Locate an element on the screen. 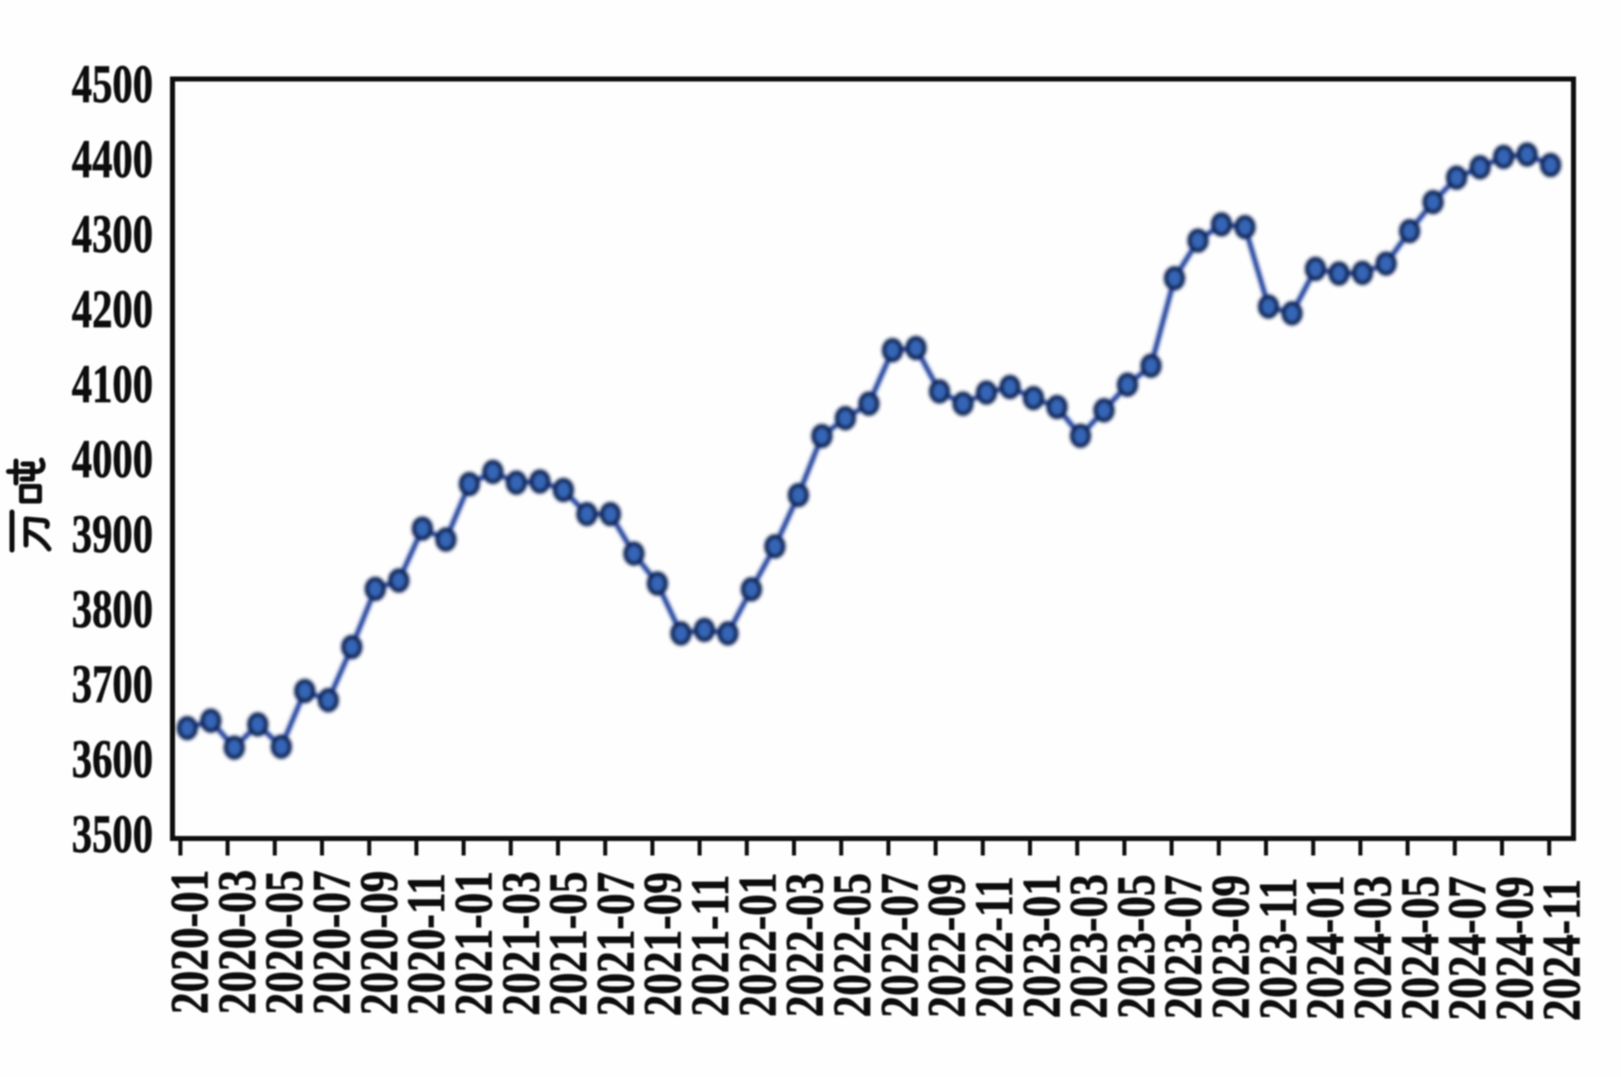 The image size is (1621, 1077). svg-text: 2023-03 is located at coordinates (1088, 946).